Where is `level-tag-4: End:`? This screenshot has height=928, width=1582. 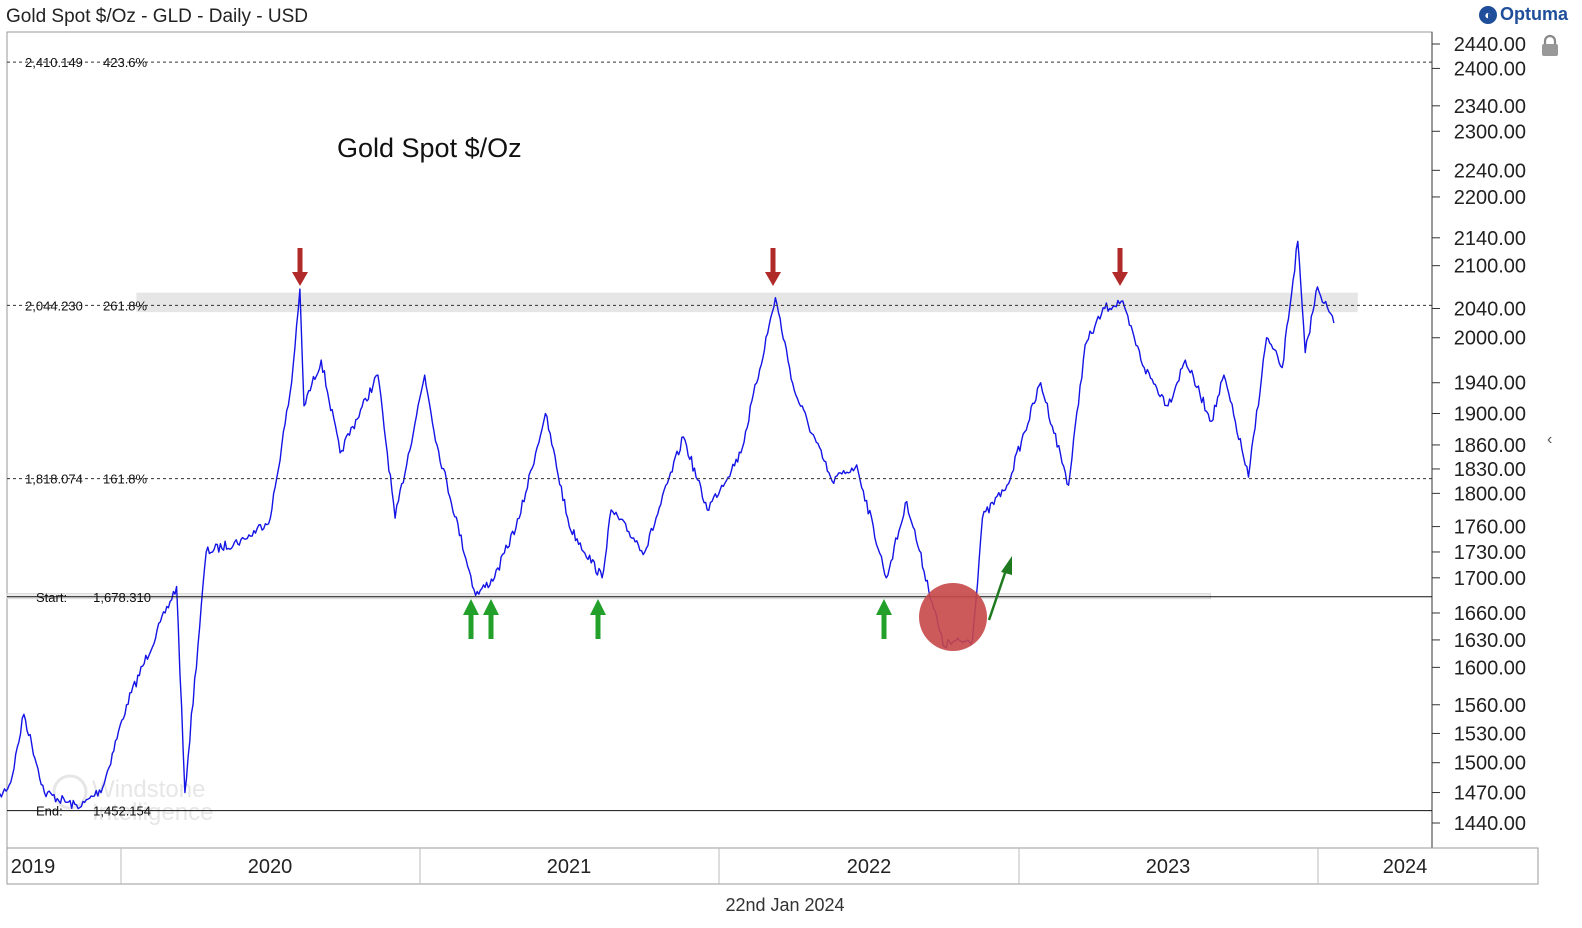 level-tag-4: End: is located at coordinates (49, 811).